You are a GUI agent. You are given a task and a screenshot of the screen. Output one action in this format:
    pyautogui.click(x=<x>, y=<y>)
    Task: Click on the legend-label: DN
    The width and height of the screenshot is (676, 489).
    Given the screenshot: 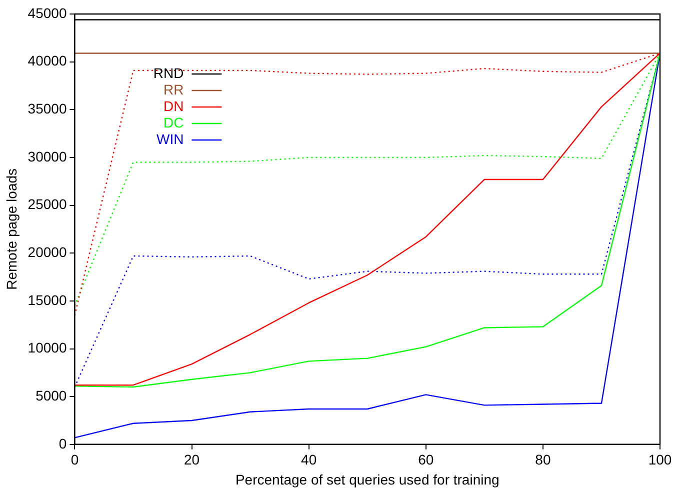 What is the action you would take?
    pyautogui.click(x=173, y=106)
    